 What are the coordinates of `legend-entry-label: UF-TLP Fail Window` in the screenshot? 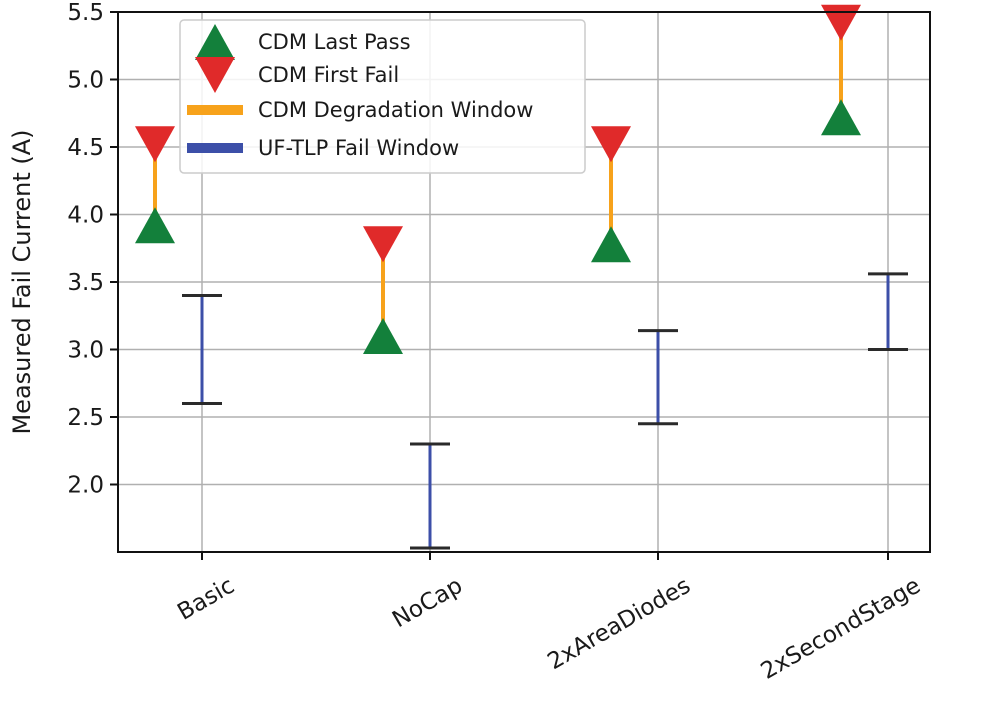 It's located at (358, 148).